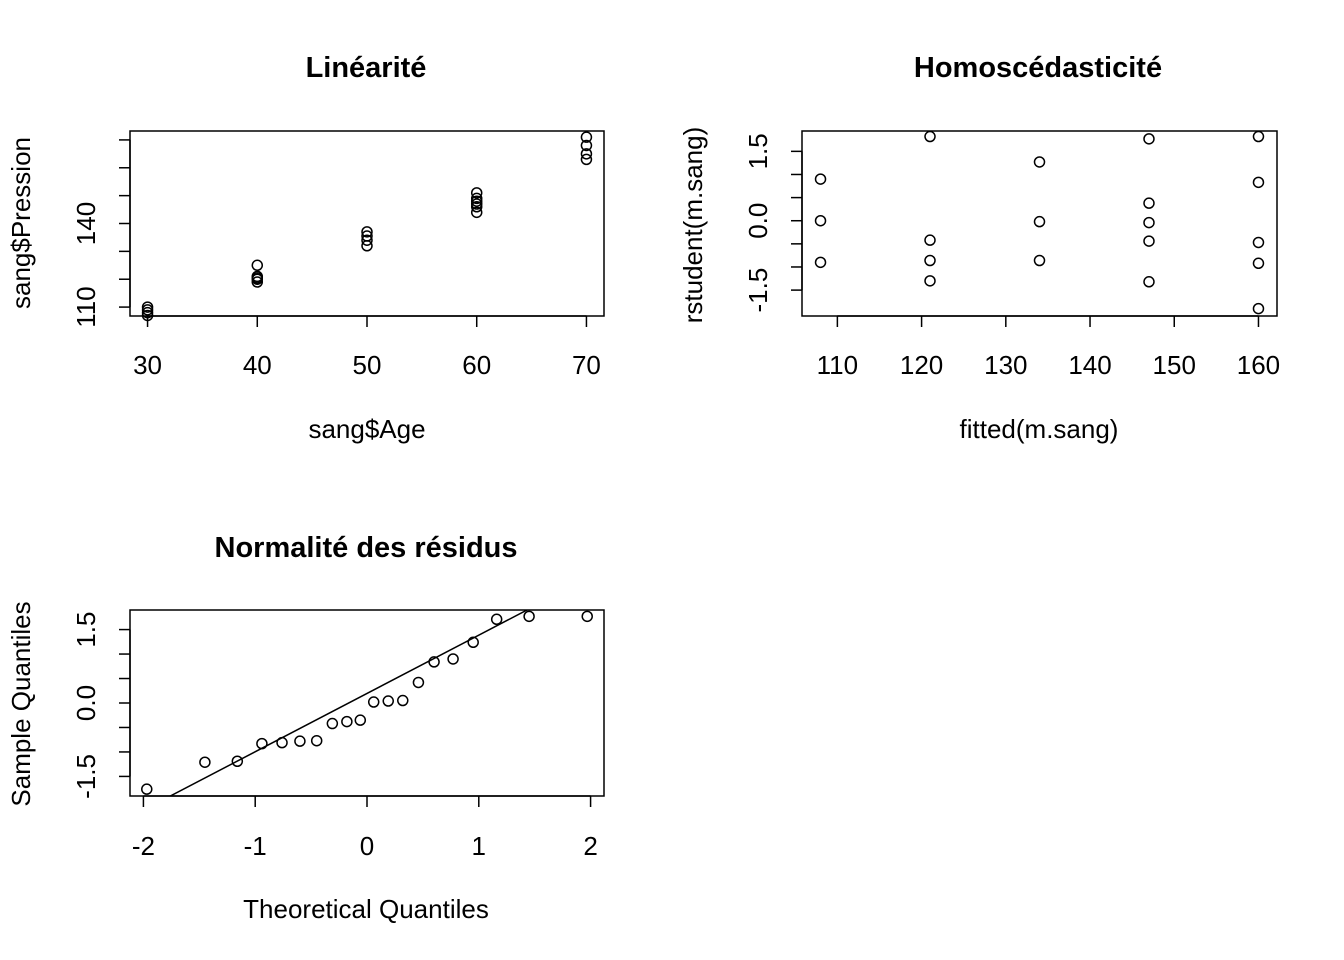  I want to click on x-axis: -2 -1 0 1 2, so click(365, 828).